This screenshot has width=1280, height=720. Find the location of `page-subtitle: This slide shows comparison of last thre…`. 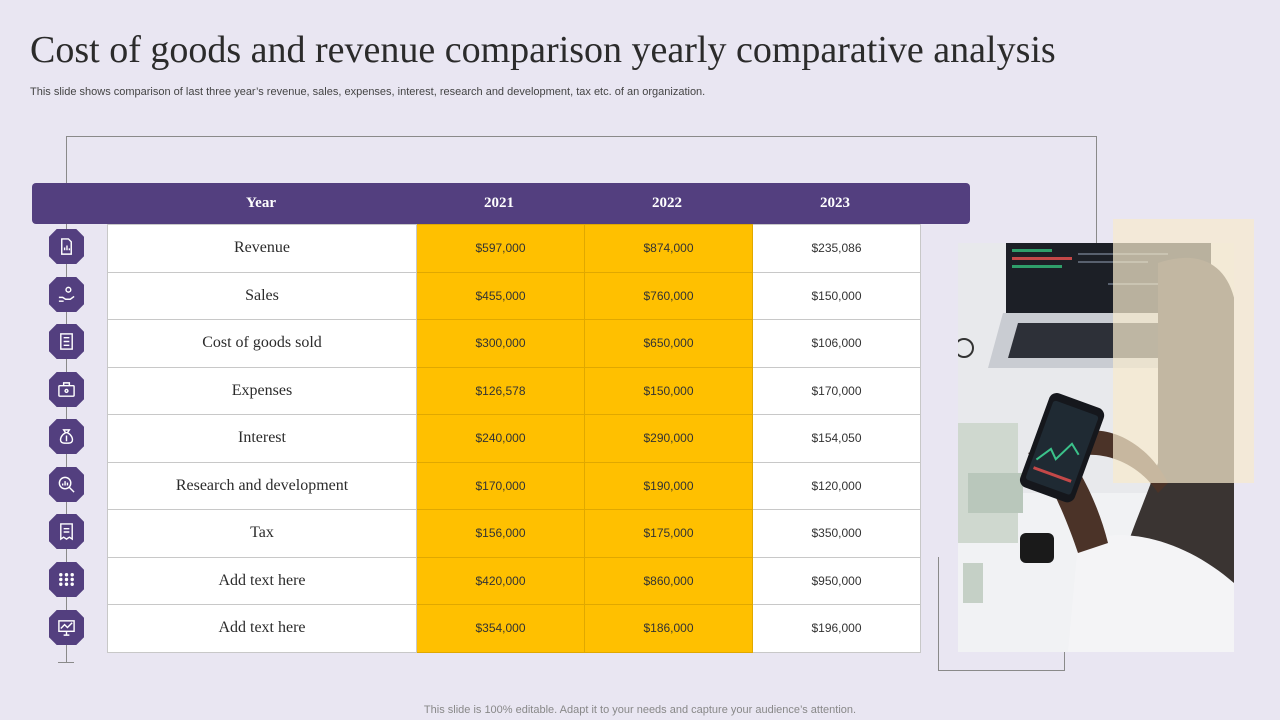

page-subtitle: This slide shows comparison of last thre… is located at coordinates (368, 92).